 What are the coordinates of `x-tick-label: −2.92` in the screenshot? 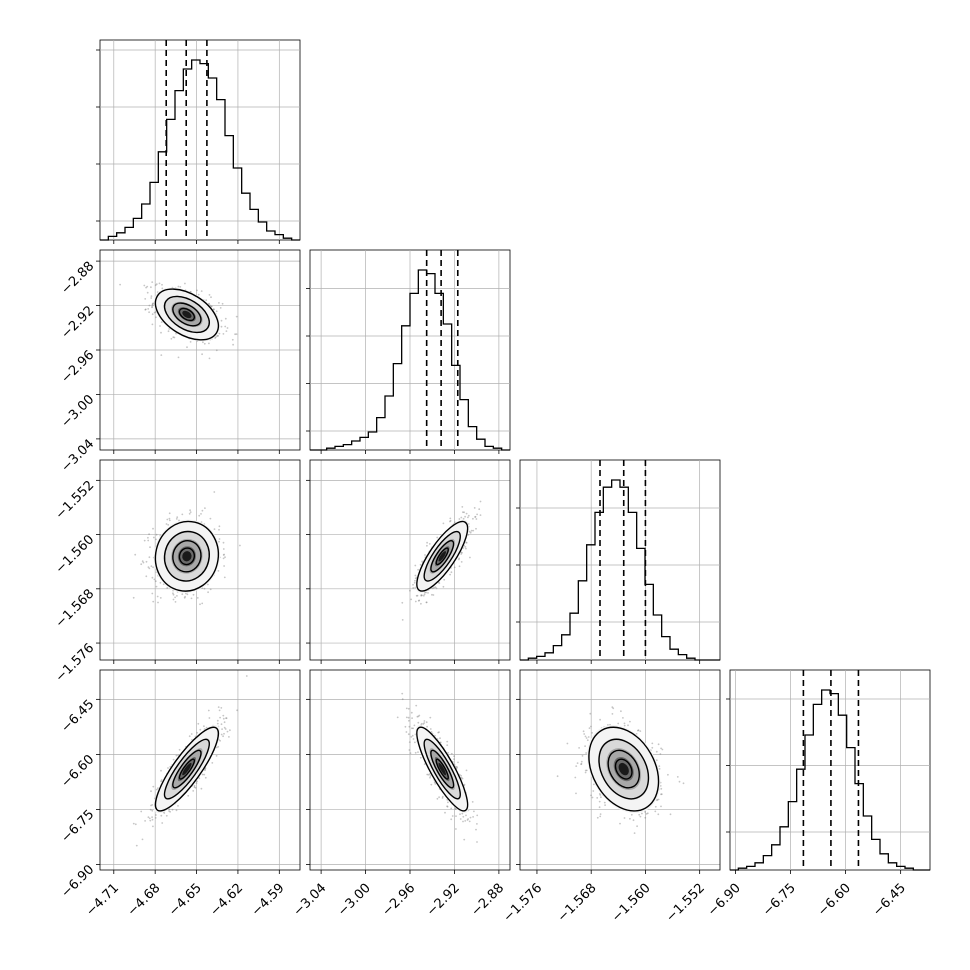 It's located at (443, 900).